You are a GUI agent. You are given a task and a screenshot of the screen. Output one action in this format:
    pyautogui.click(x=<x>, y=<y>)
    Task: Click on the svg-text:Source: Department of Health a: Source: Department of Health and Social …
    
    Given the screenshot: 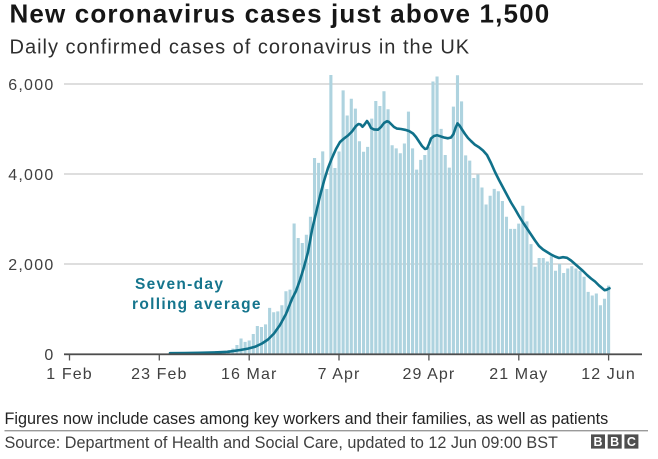 What is the action you would take?
    pyautogui.click(x=282, y=443)
    